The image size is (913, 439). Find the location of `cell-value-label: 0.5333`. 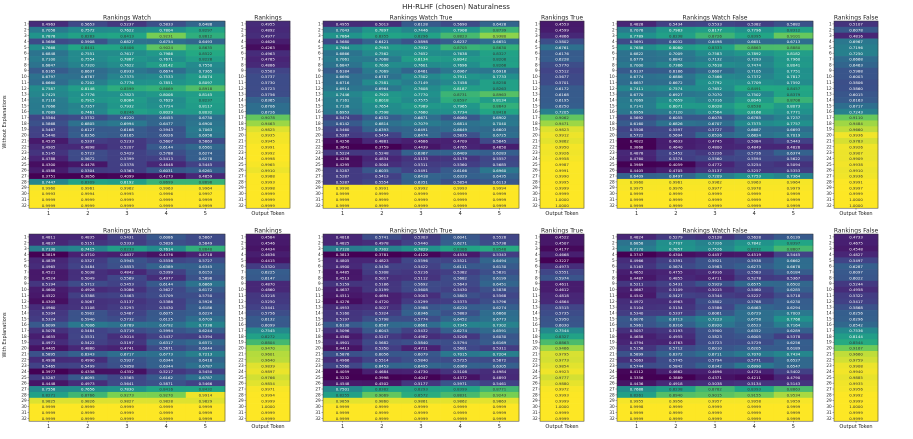

cell-value-label: 0.5333 is located at coordinates (127, 242).